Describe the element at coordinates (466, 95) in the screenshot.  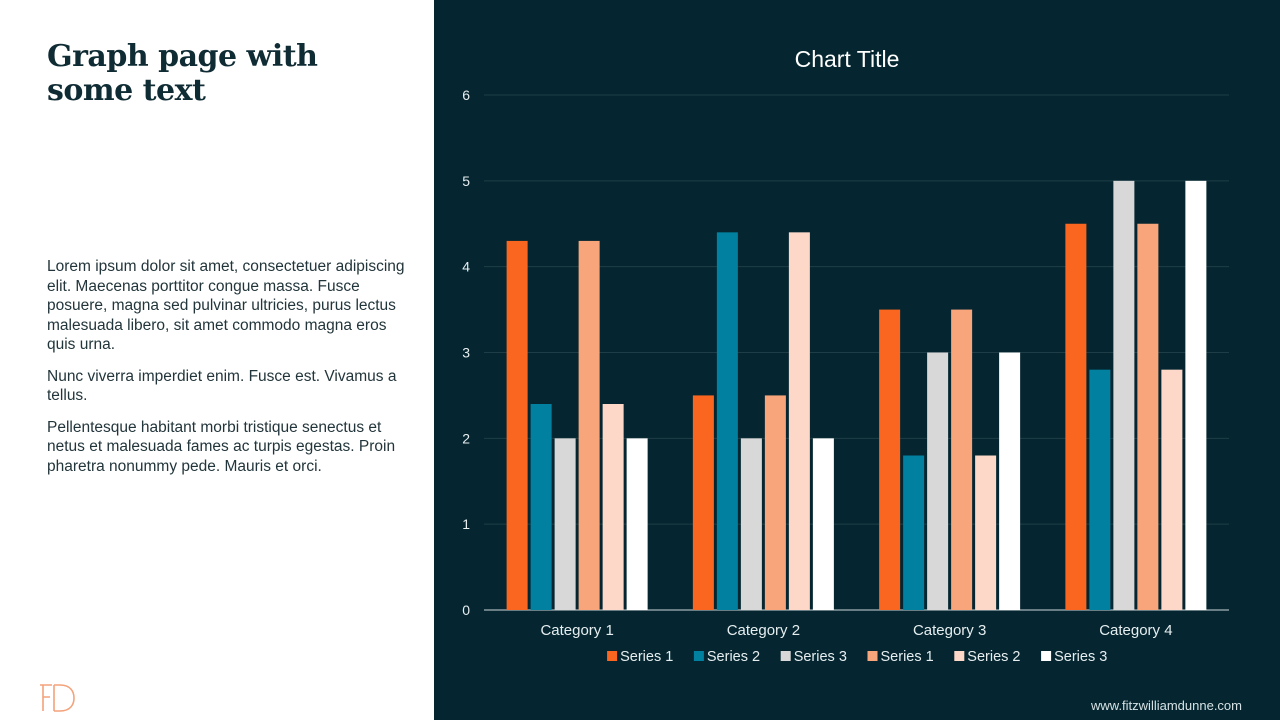
I see `y-tick-label: 6` at that location.